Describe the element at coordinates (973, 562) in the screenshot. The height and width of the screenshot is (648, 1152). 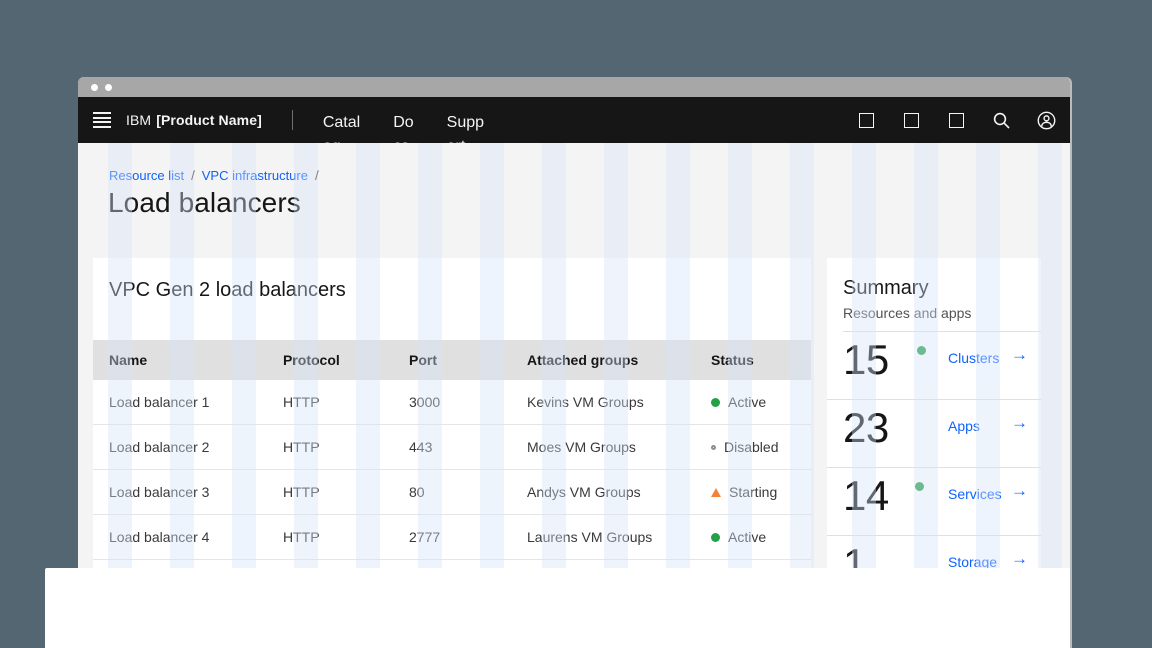
I see `summary-link-storage: Storage` at that location.